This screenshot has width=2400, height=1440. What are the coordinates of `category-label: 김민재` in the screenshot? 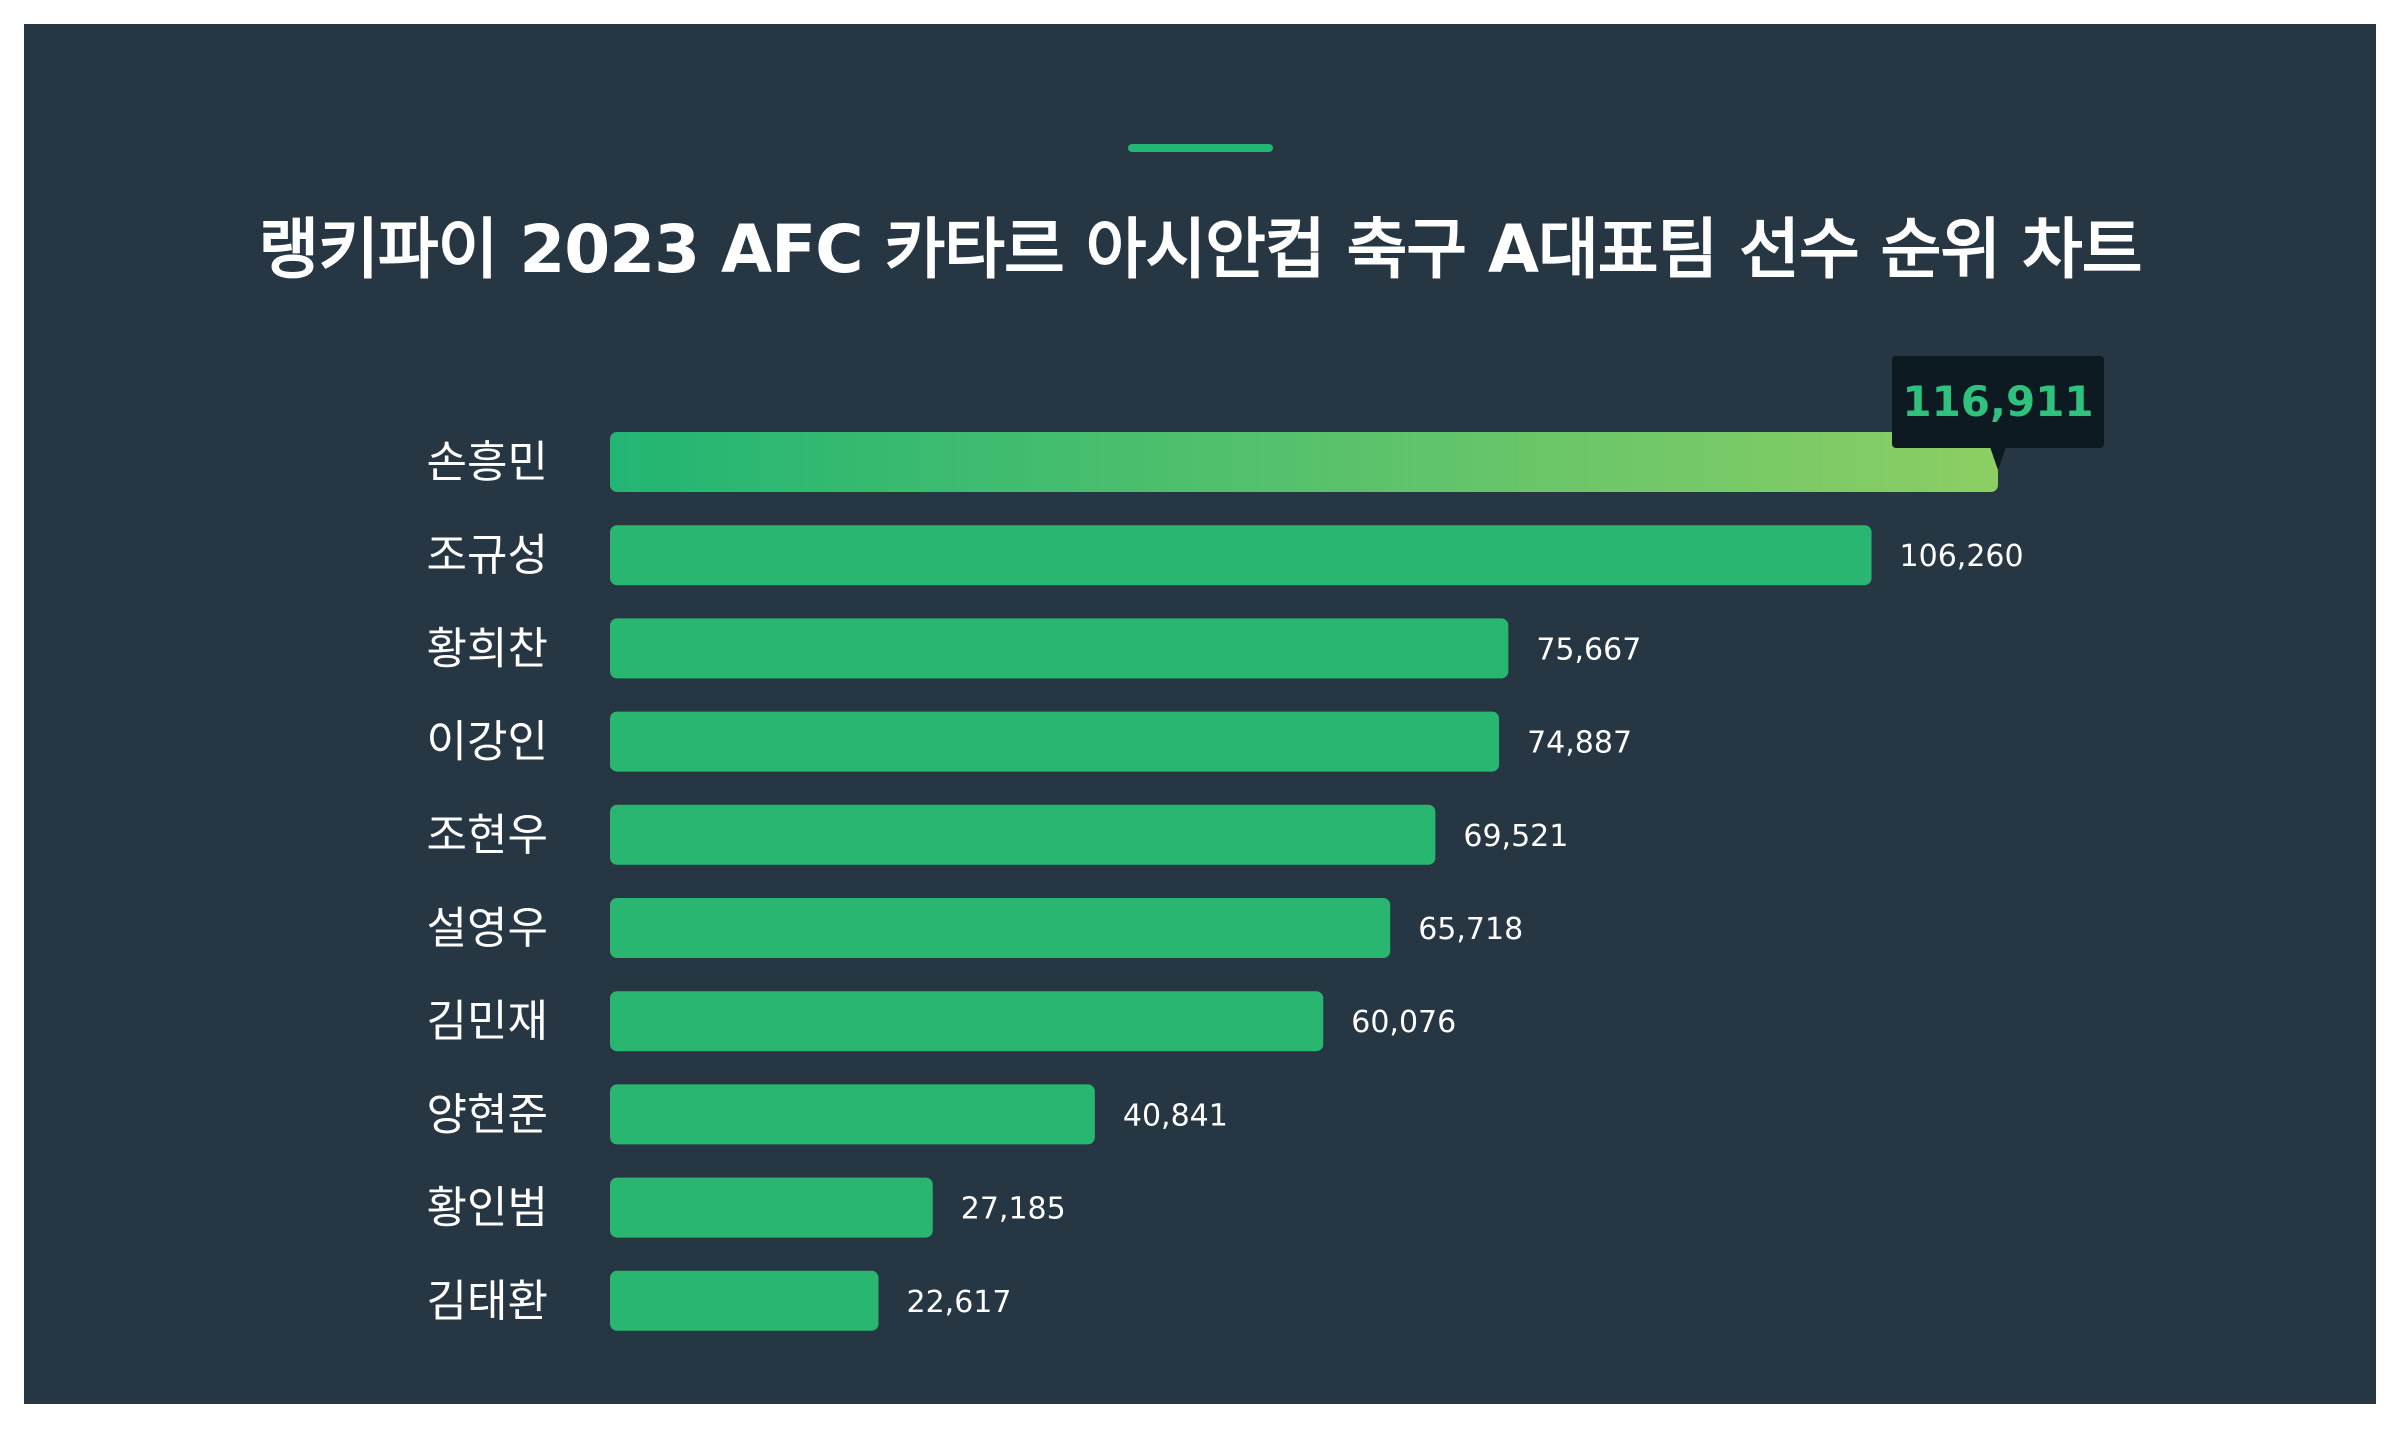 It's located at (487, 1021).